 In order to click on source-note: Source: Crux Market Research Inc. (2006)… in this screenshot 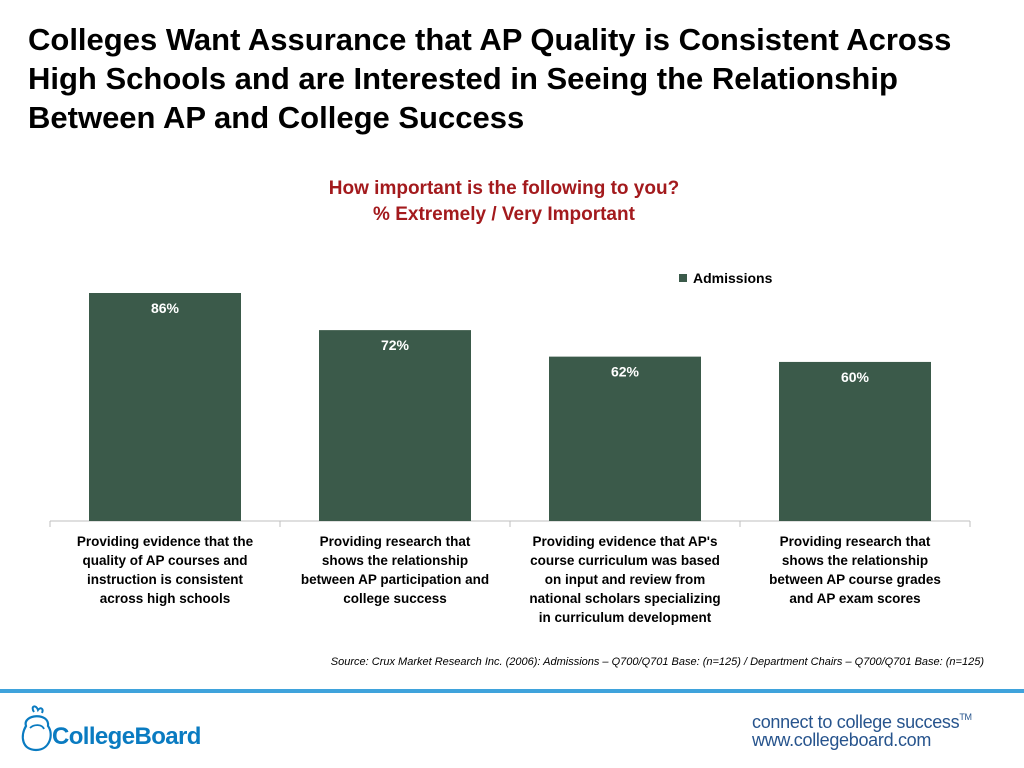, I will do `click(657, 662)`.